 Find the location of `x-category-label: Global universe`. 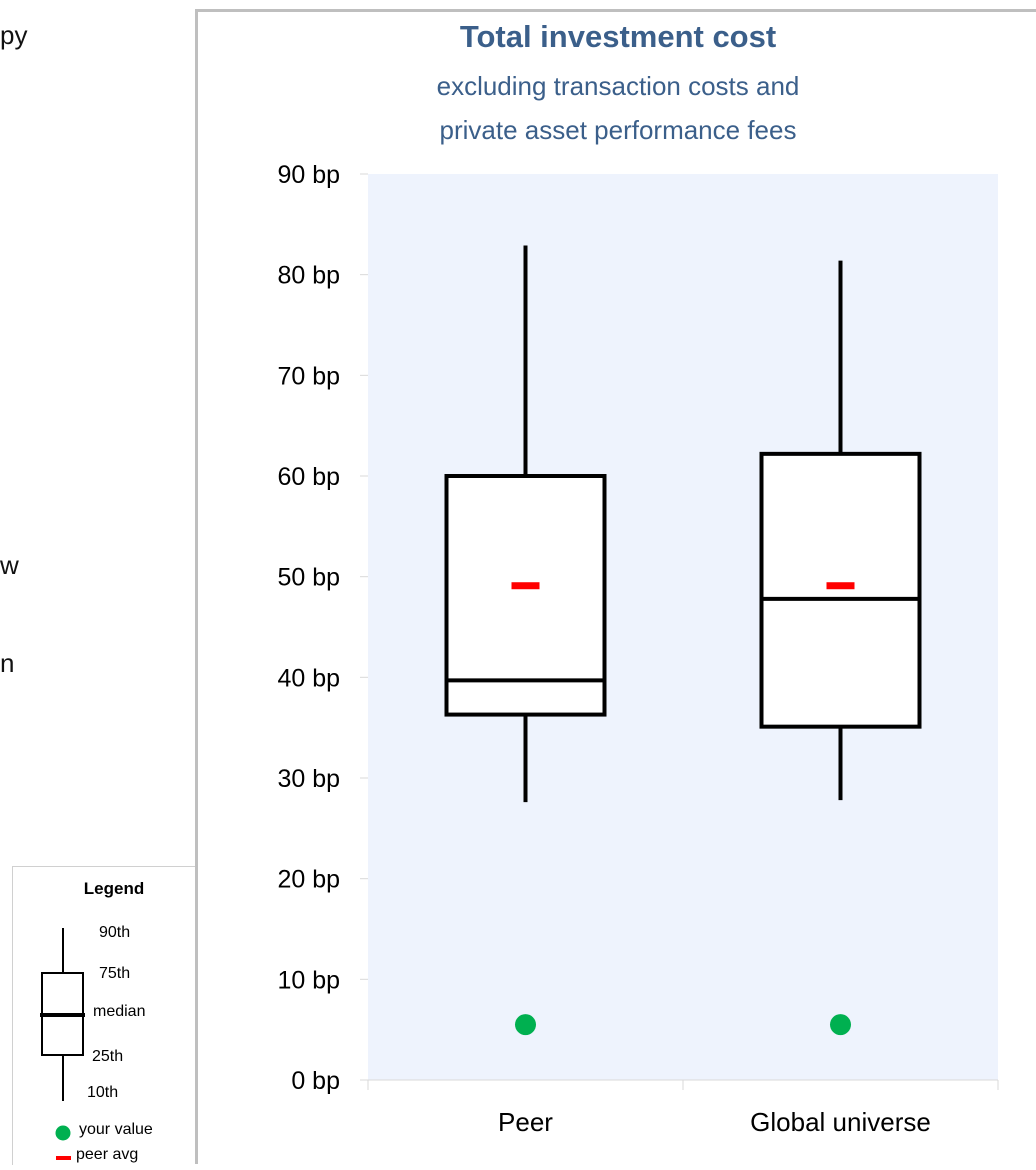

x-category-label: Global universe is located at coordinates (840, 1122).